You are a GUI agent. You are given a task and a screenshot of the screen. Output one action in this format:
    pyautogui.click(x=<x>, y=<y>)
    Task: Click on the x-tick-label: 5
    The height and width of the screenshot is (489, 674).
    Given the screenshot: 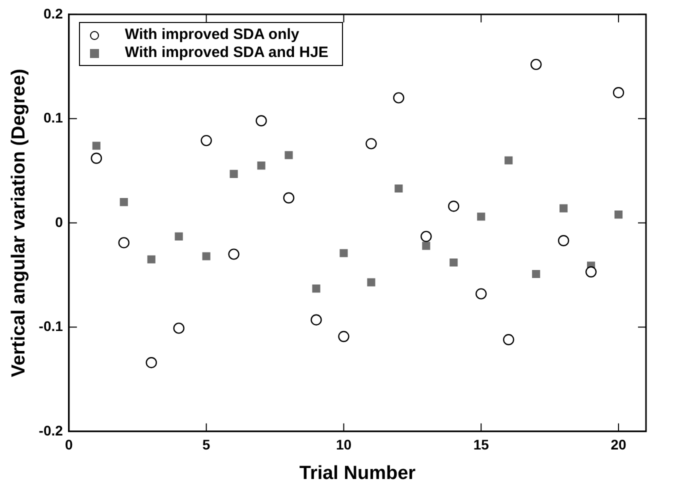 What is the action you would take?
    pyautogui.click(x=206, y=444)
    